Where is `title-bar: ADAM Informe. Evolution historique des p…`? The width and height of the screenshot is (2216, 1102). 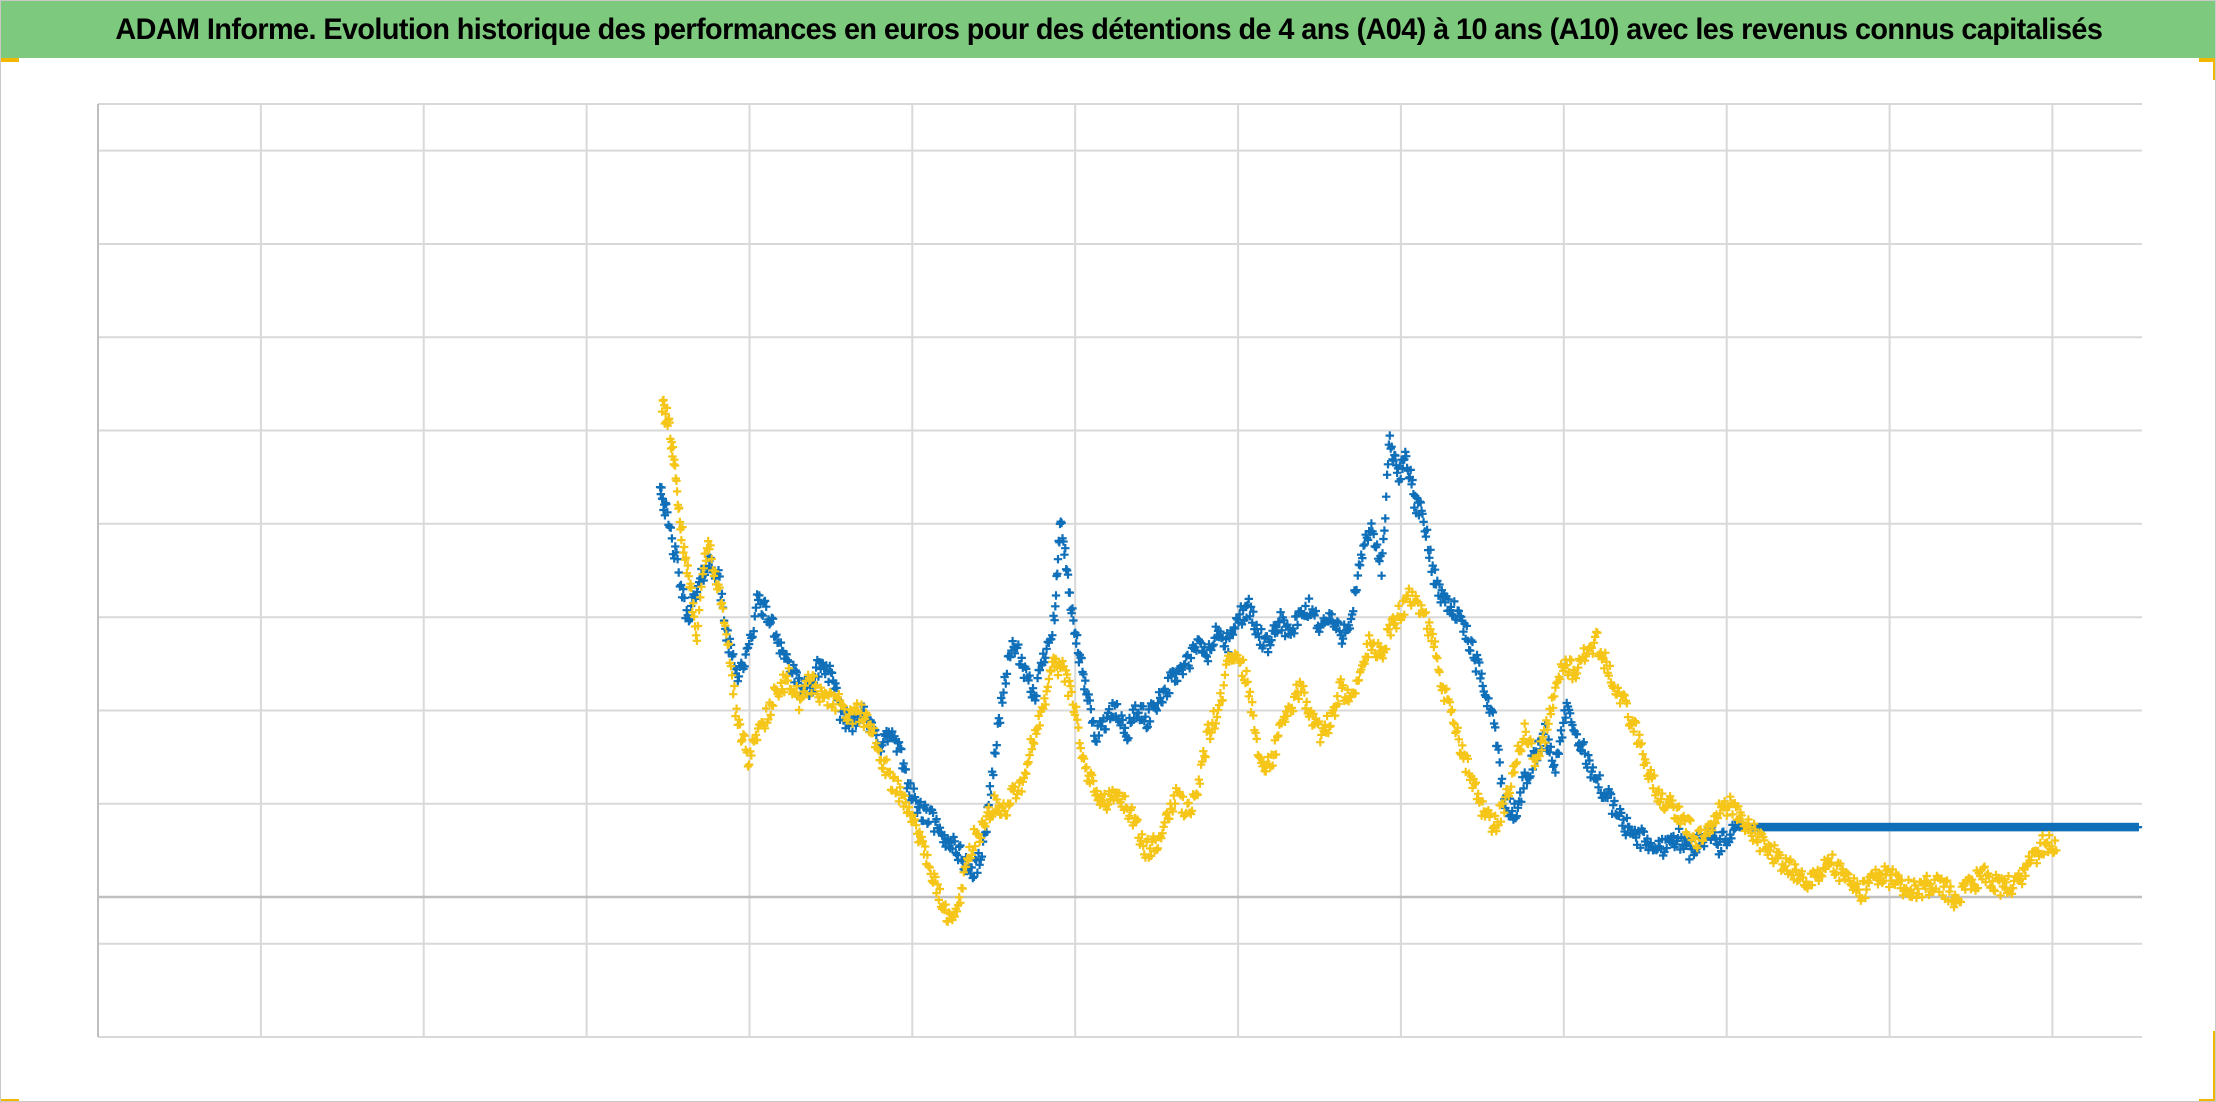
title-bar: ADAM Informe. Evolution historique des p… is located at coordinates (1108, 29).